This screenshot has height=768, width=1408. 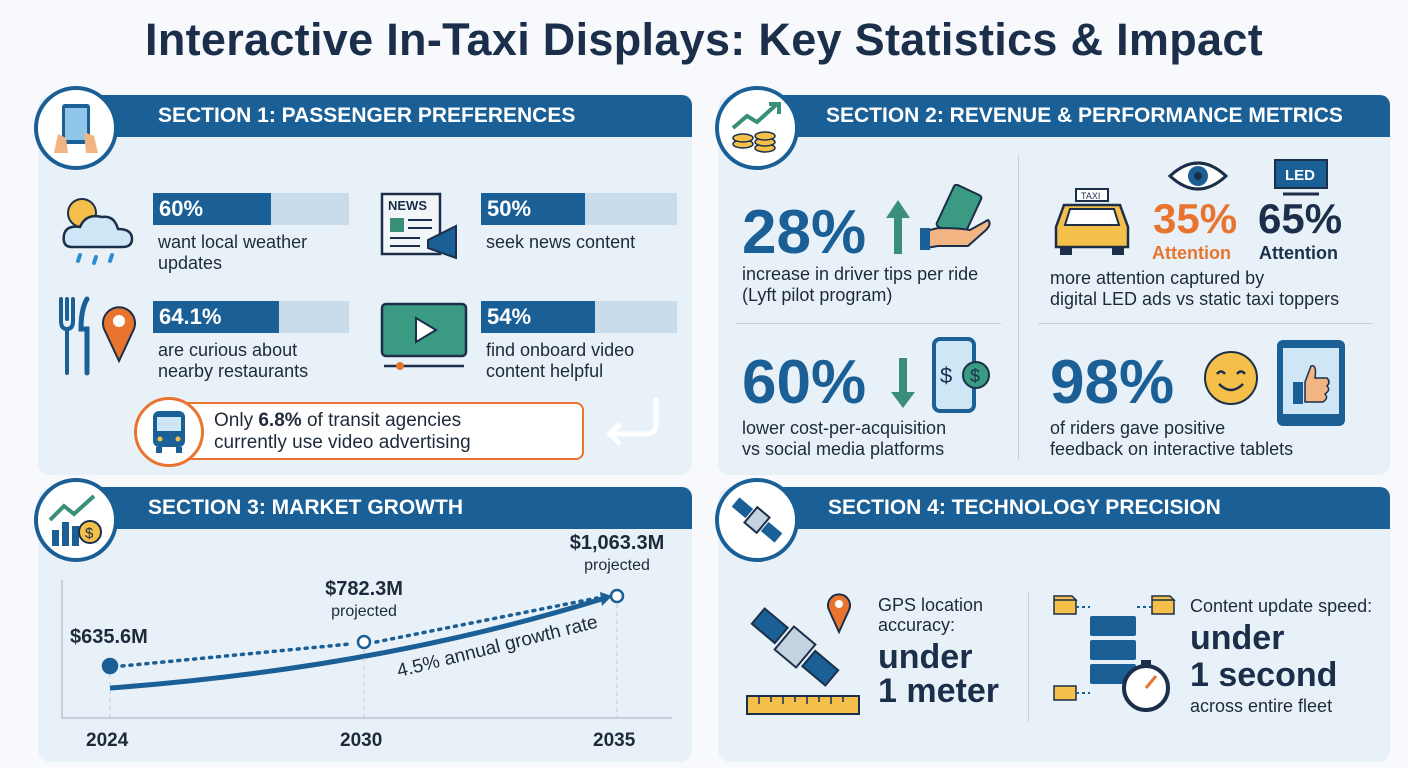 I want to click on money-growth-icon, so click(x=757, y=128).